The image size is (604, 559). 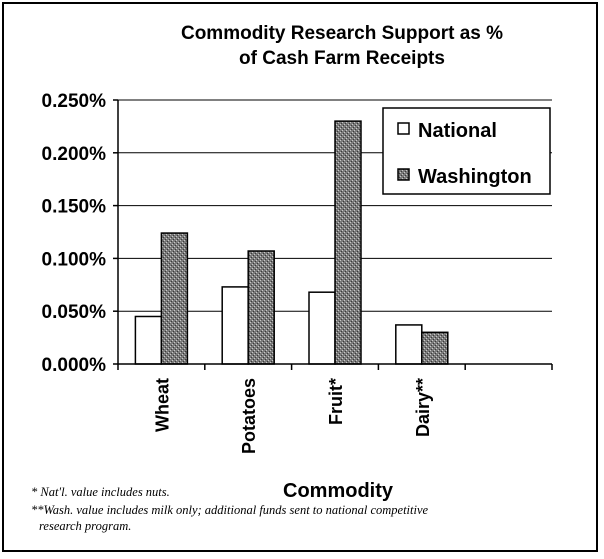 What do you see at coordinates (457, 131) in the screenshot?
I see `legend-label-national: National` at bounding box center [457, 131].